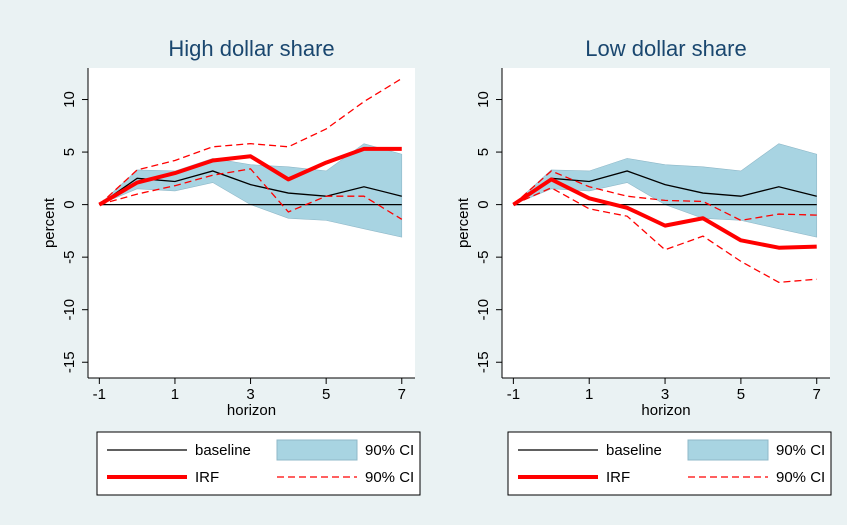 Image resolution: width=847 pixels, height=525 pixels. What do you see at coordinates (251, 48) in the screenshot?
I see `chart-title: High dollar share` at bounding box center [251, 48].